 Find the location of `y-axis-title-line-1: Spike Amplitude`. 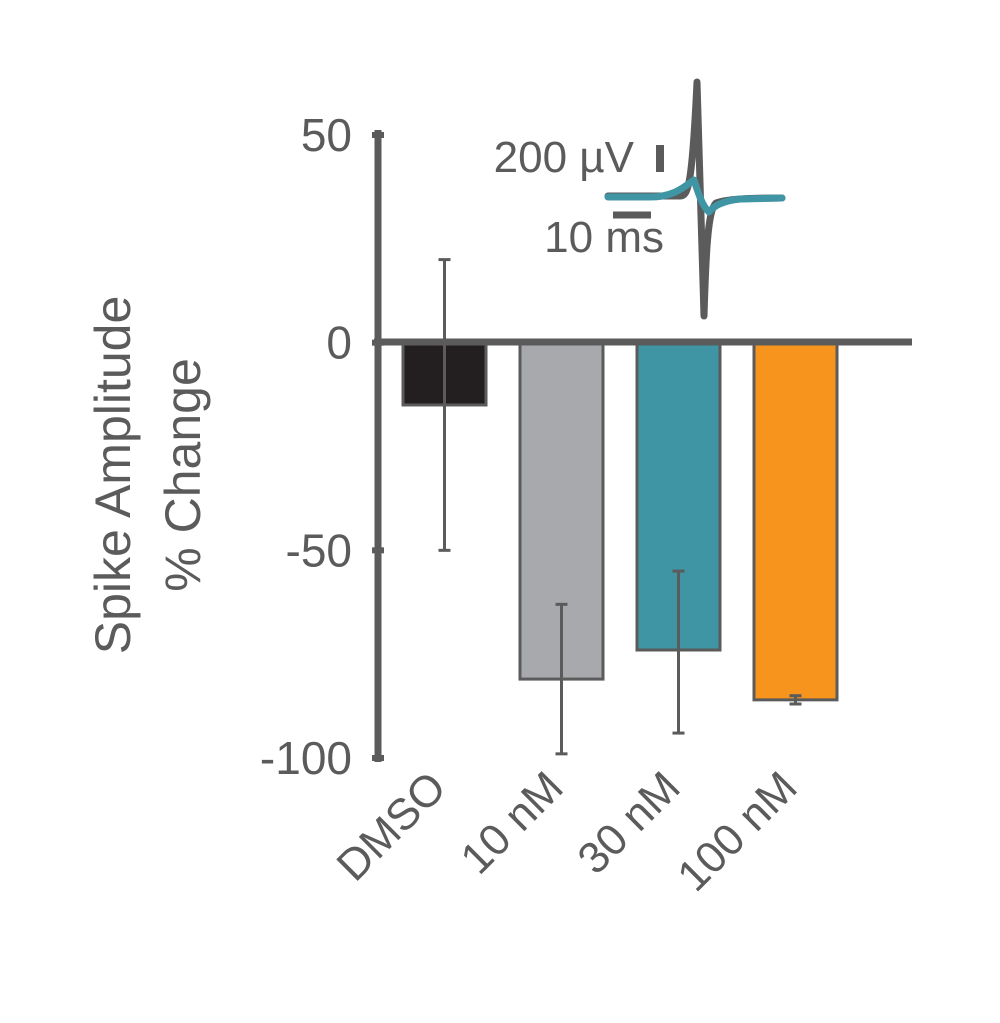

y-axis-title-line-1: Spike Amplitude is located at coordinates (113, 475).